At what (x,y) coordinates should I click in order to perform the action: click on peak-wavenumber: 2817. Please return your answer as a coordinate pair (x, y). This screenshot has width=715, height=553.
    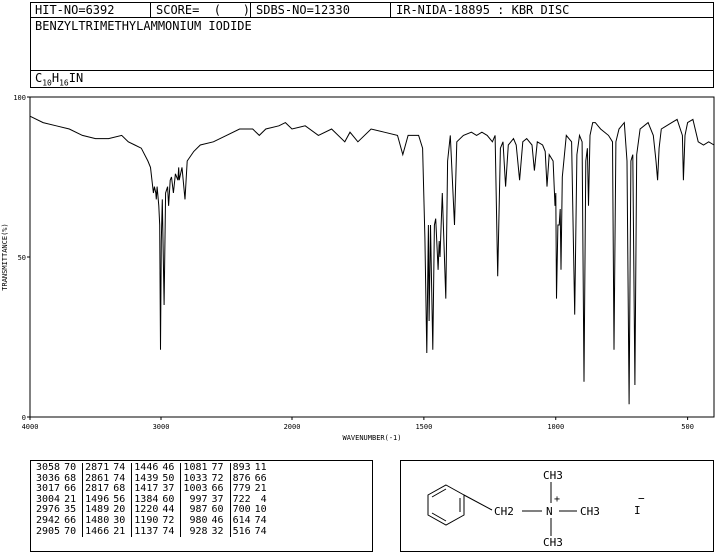
    Looking at the image, I should click on (97, 489).